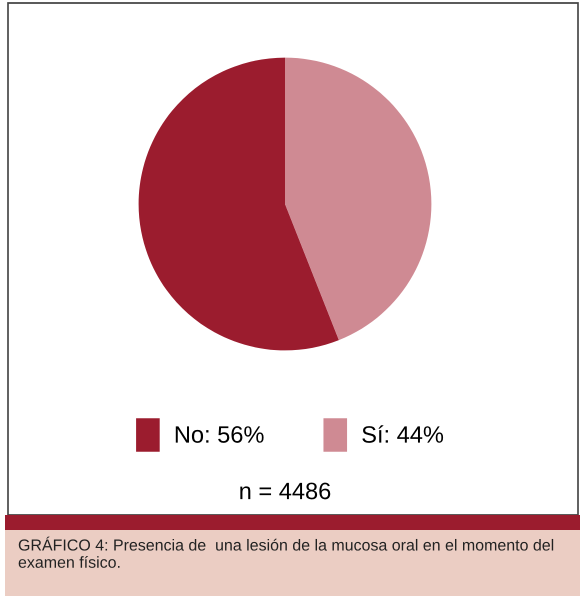 The image size is (580, 596). What do you see at coordinates (403, 434) in the screenshot?
I see `legend-label: Sí: 44%` at bounding box center [403, 434].